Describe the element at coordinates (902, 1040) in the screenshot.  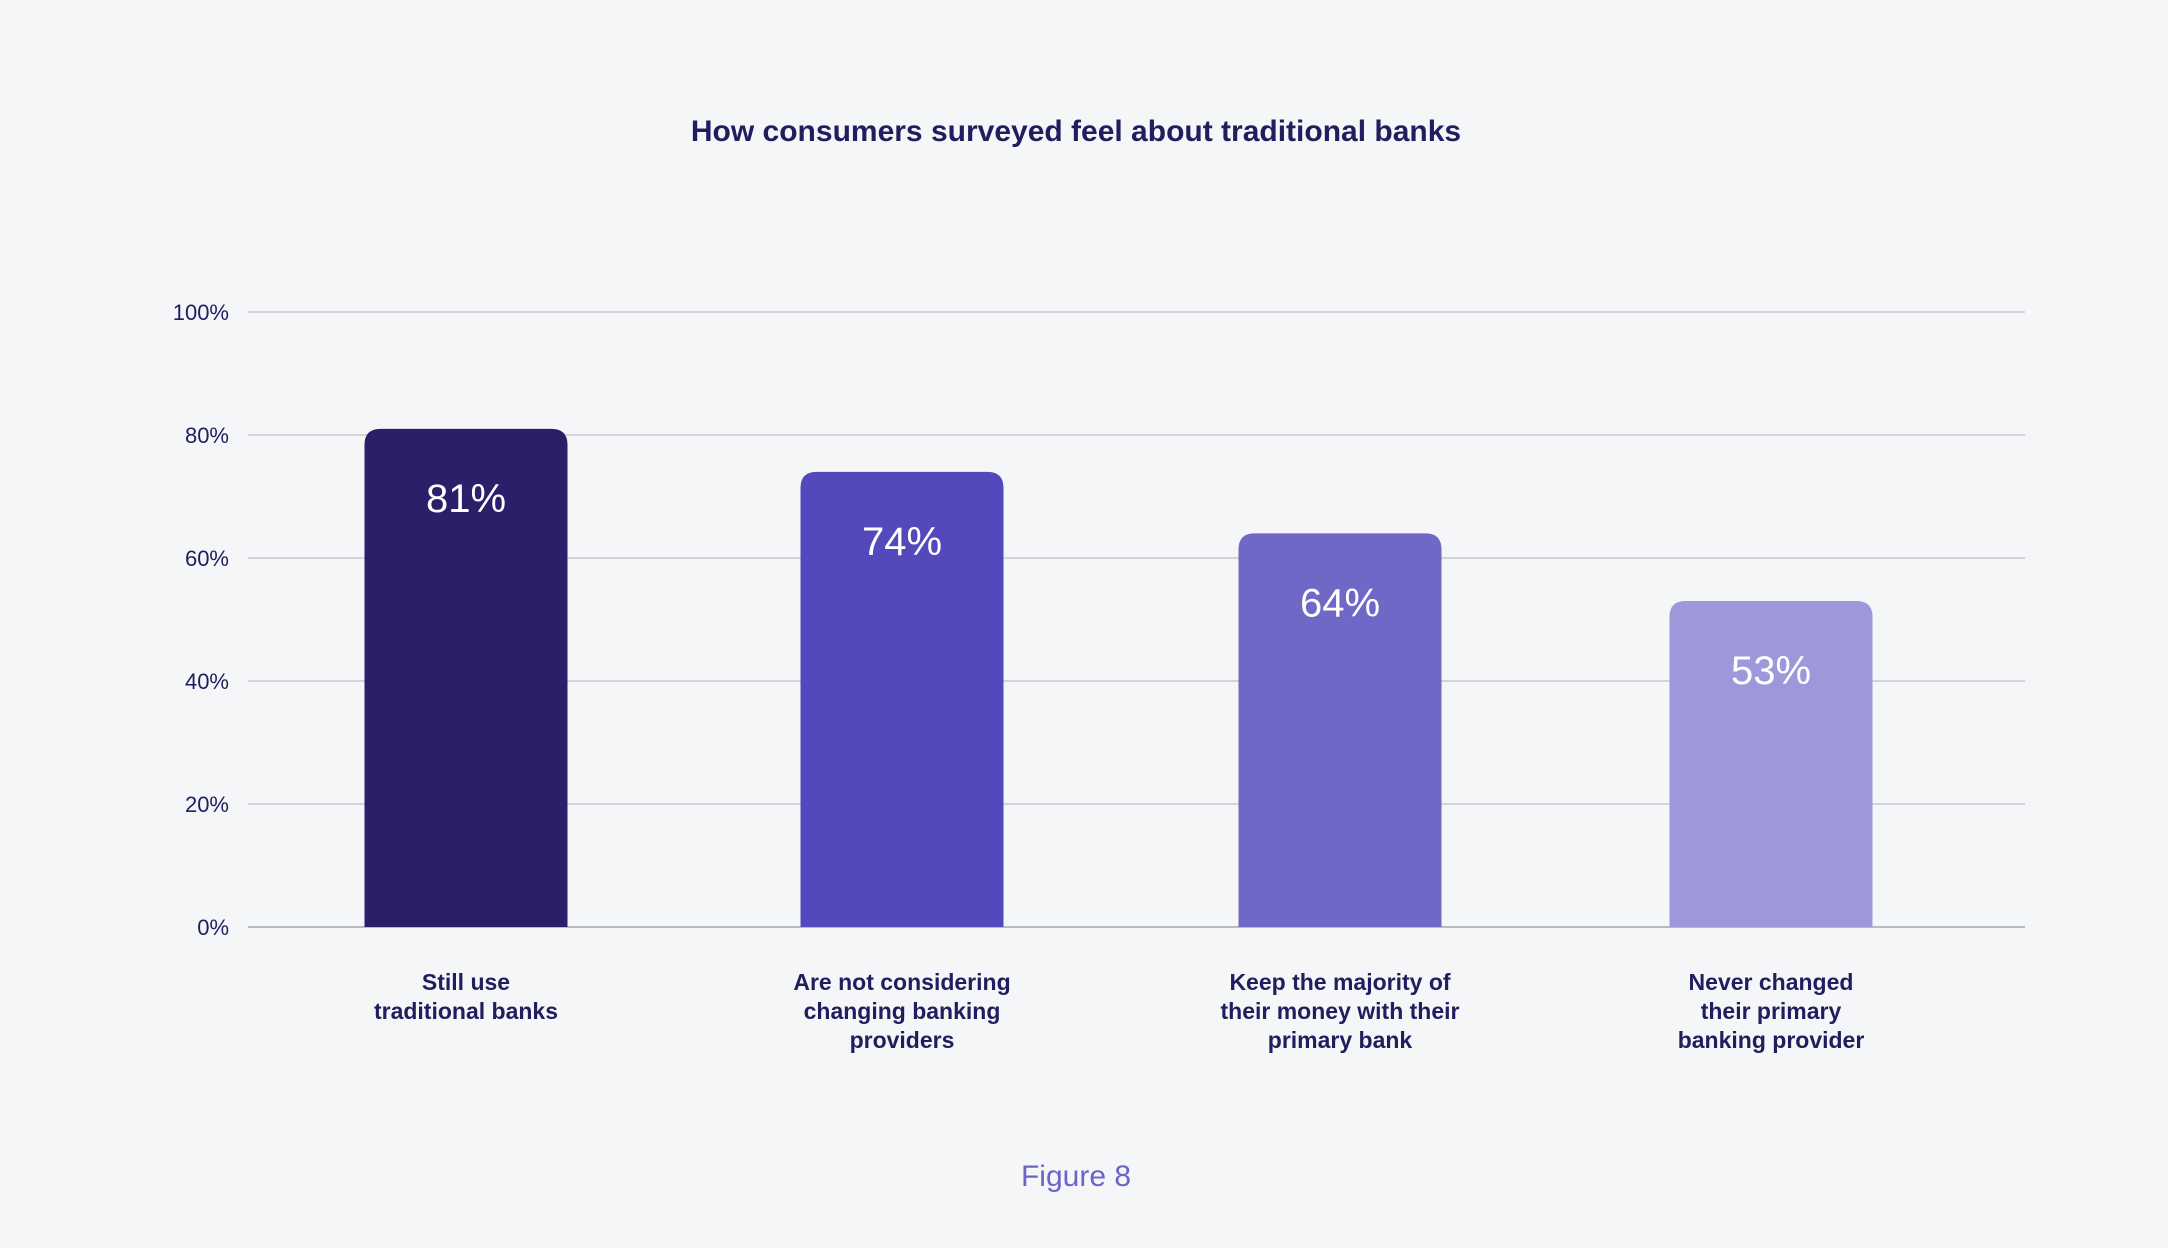
I see `category-label-line: providers` at that location.